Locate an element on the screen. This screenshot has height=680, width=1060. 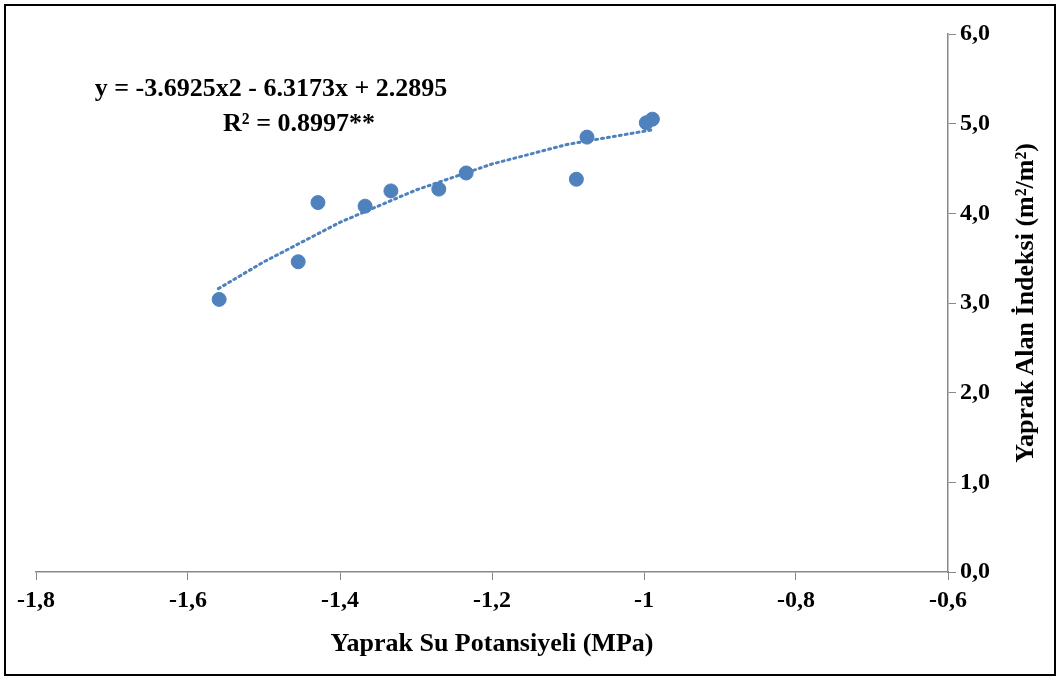
x-tick-label: -1,6 is located at coordinates (188, 598).